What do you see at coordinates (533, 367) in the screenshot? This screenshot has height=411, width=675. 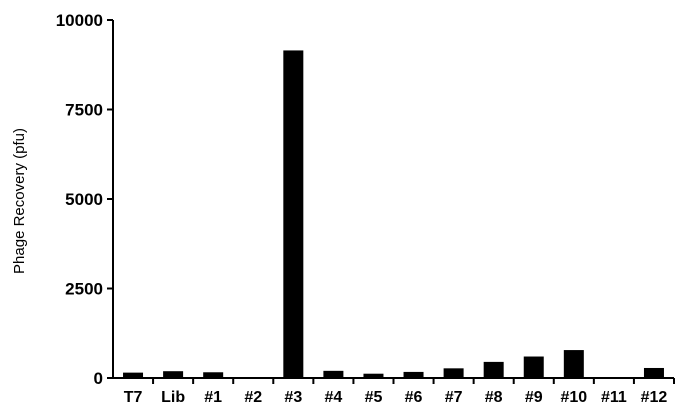 I see `bar-n9` at bounding box center [533, 367].